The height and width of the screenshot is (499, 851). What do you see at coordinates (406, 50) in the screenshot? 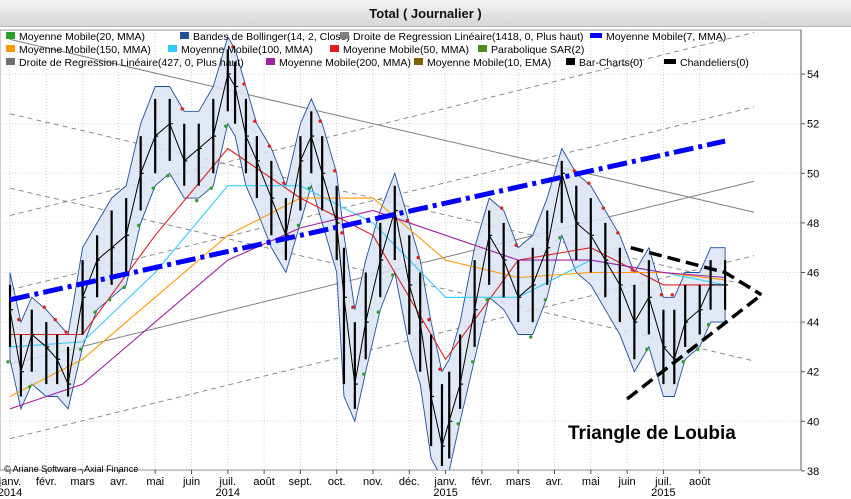
I see `legend-label: Moyenne Mobile(50, MMA)` at bounding box center [406, 50].